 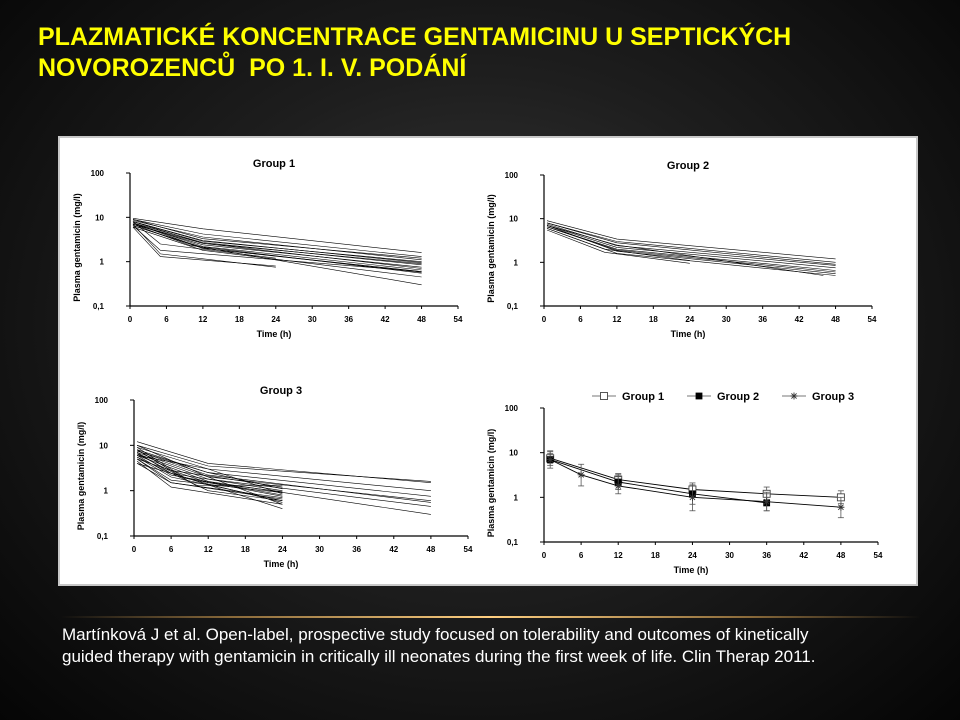 I want to click on legend-label: Group 3, so click(x=833, y=397).